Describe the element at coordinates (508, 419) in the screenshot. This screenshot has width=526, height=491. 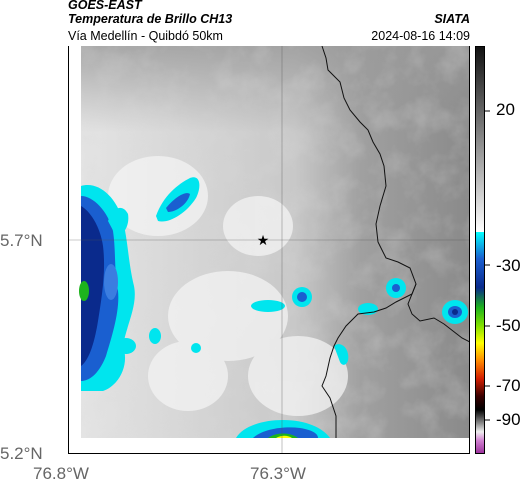
I see `colorbar-label-minus90: -90` at that location.